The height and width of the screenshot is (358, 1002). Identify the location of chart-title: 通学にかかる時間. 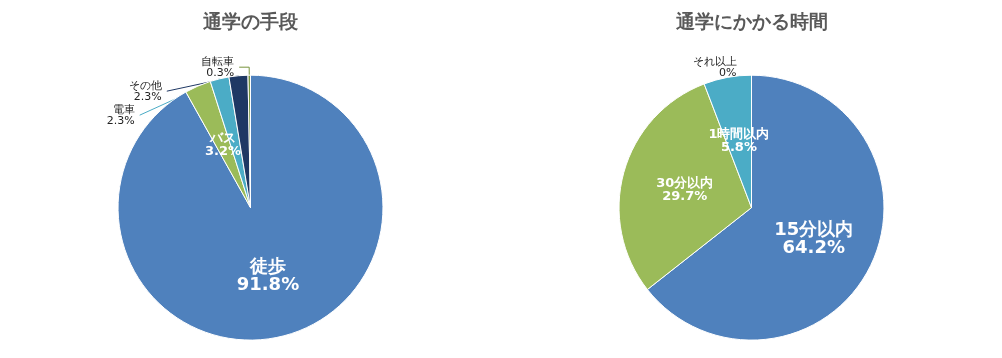
(751, 20).